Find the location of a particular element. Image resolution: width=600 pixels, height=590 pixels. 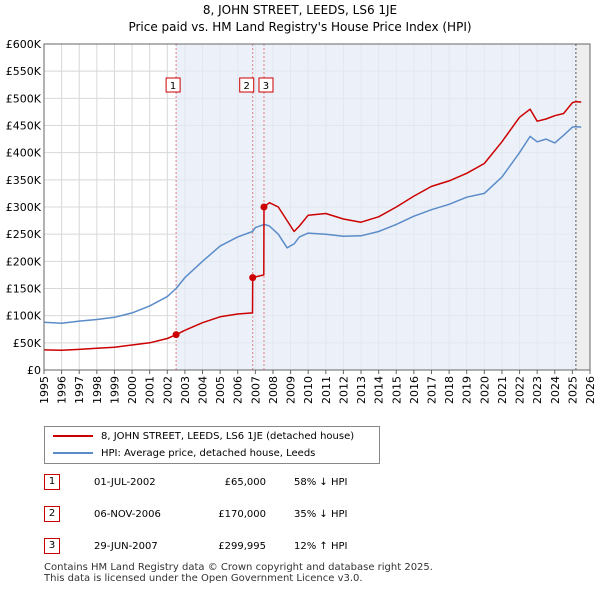

x-tick-label: 2011 is located at coordinates (326, 390).